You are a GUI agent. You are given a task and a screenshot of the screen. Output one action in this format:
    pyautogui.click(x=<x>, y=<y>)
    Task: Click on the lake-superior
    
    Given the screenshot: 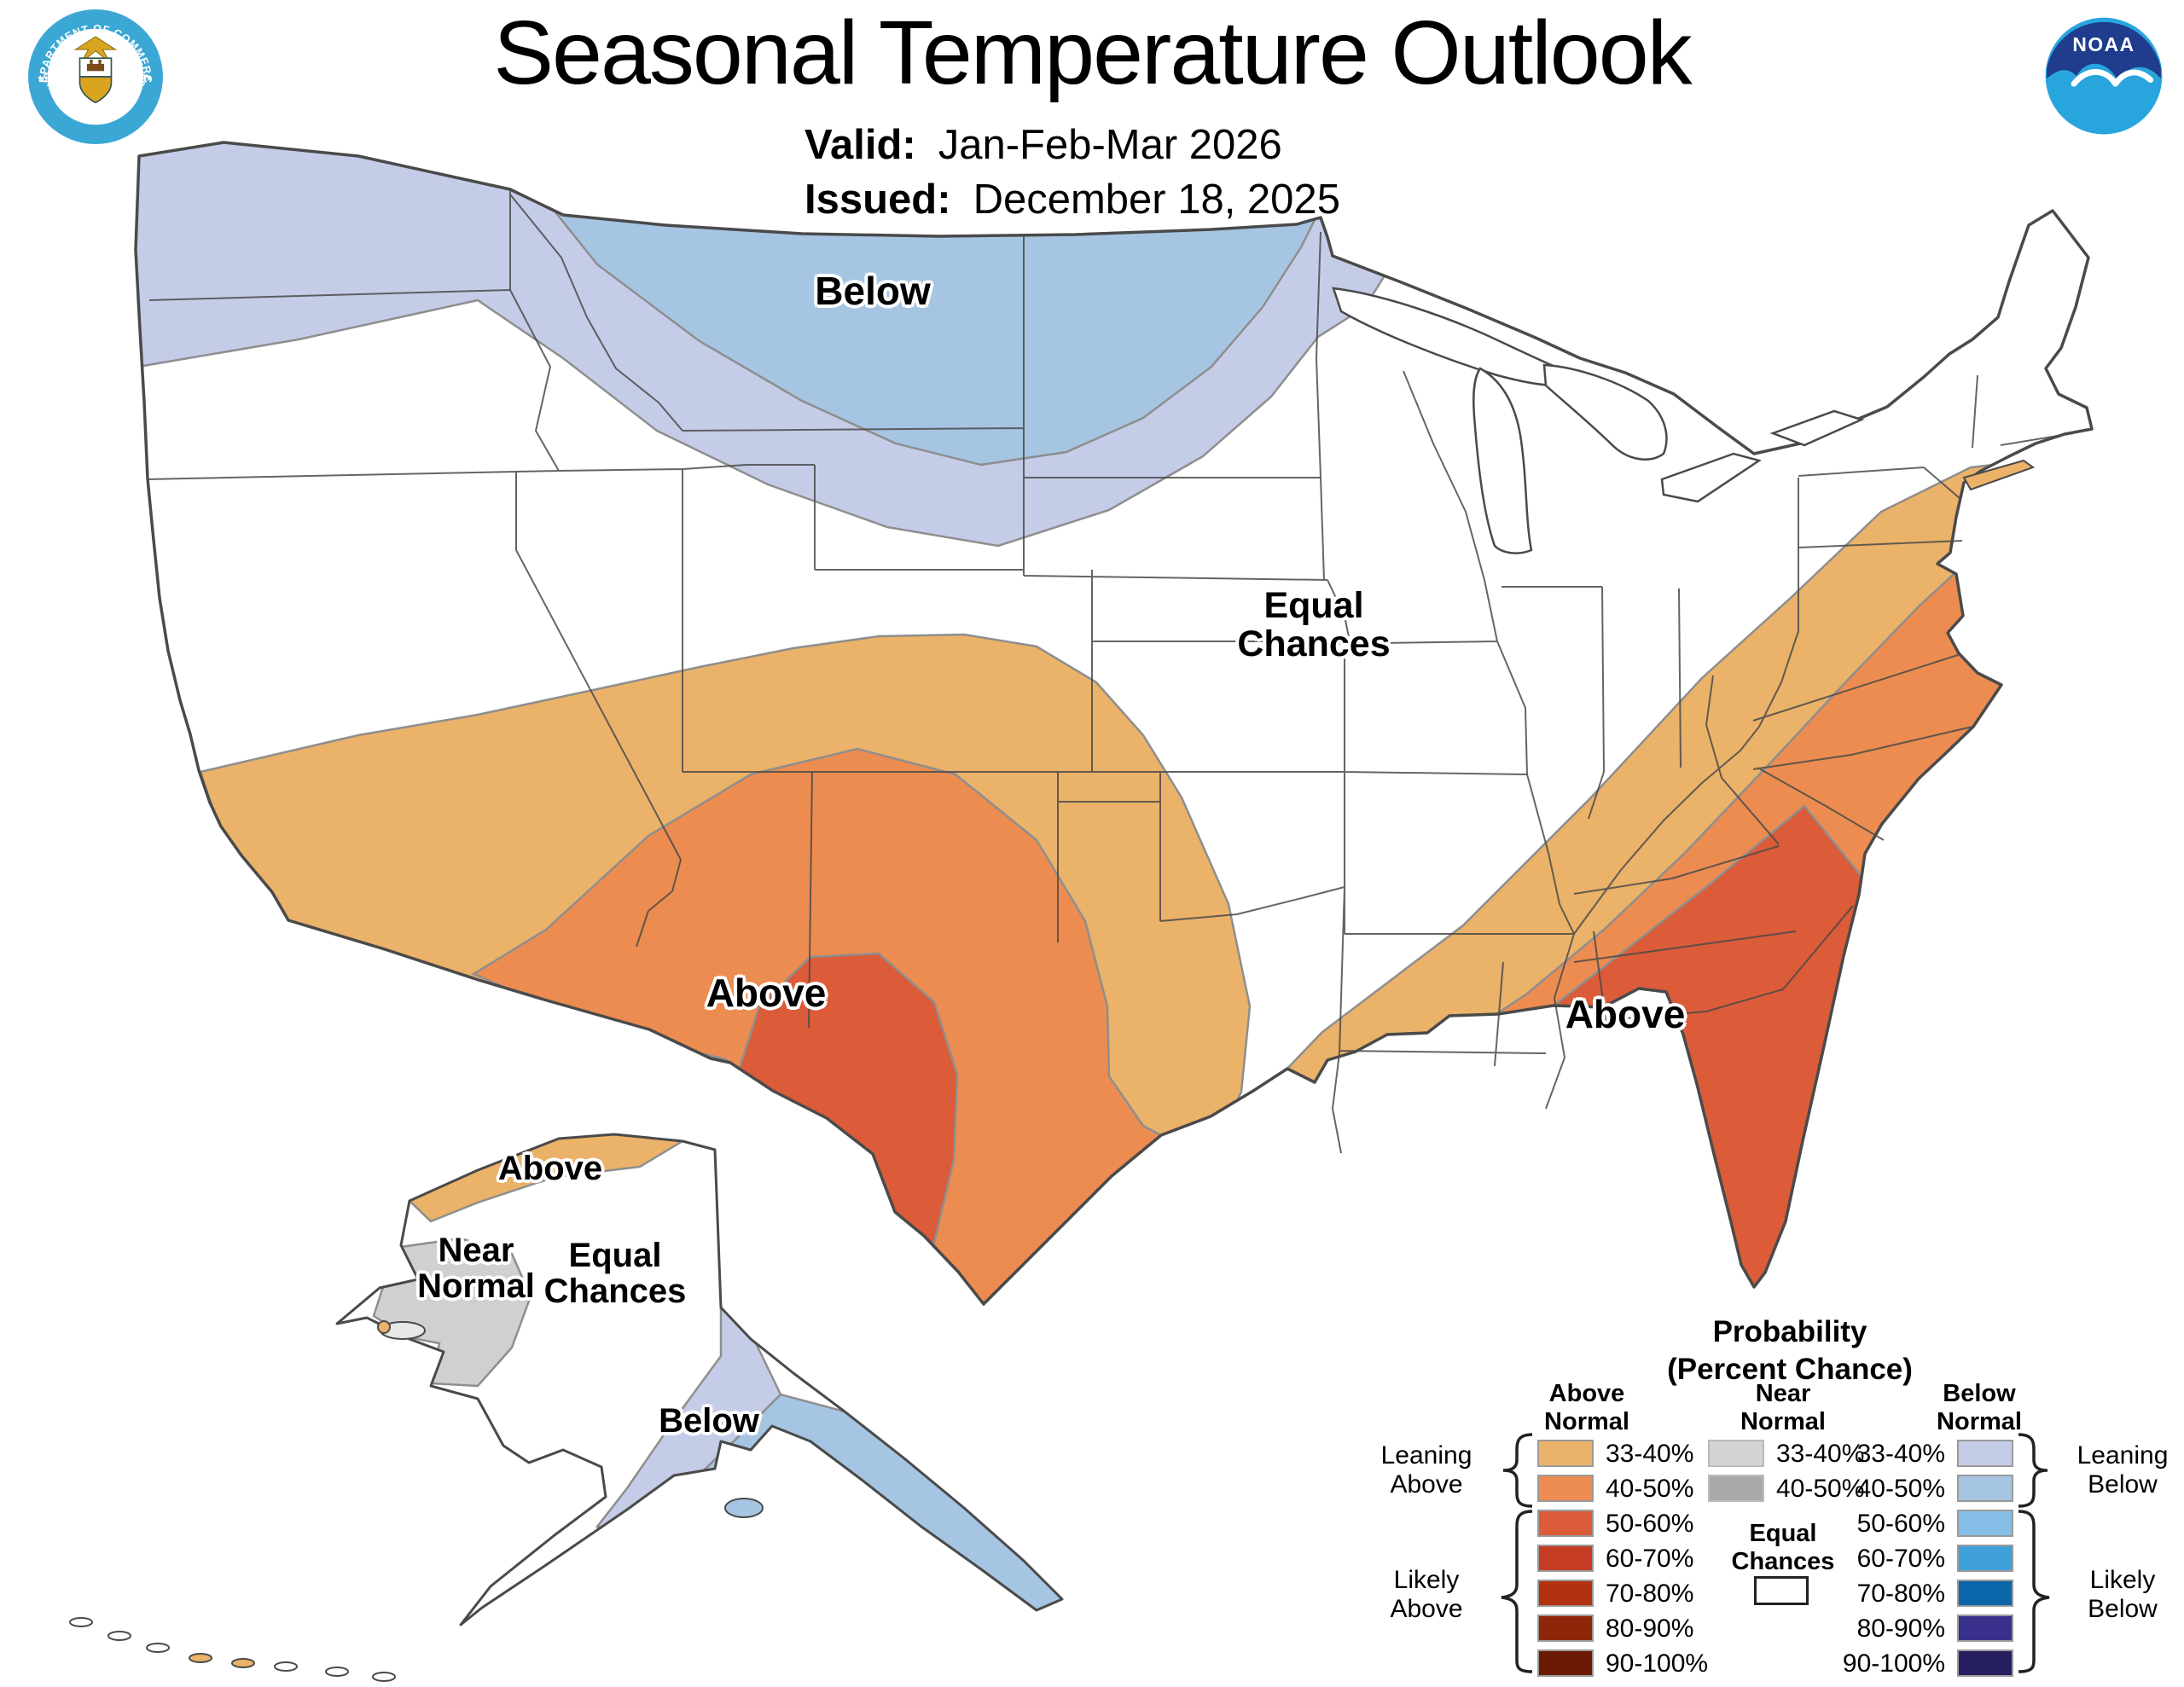 What is the action you would take?
    pyautogui.click(x=1458, y=336)
    